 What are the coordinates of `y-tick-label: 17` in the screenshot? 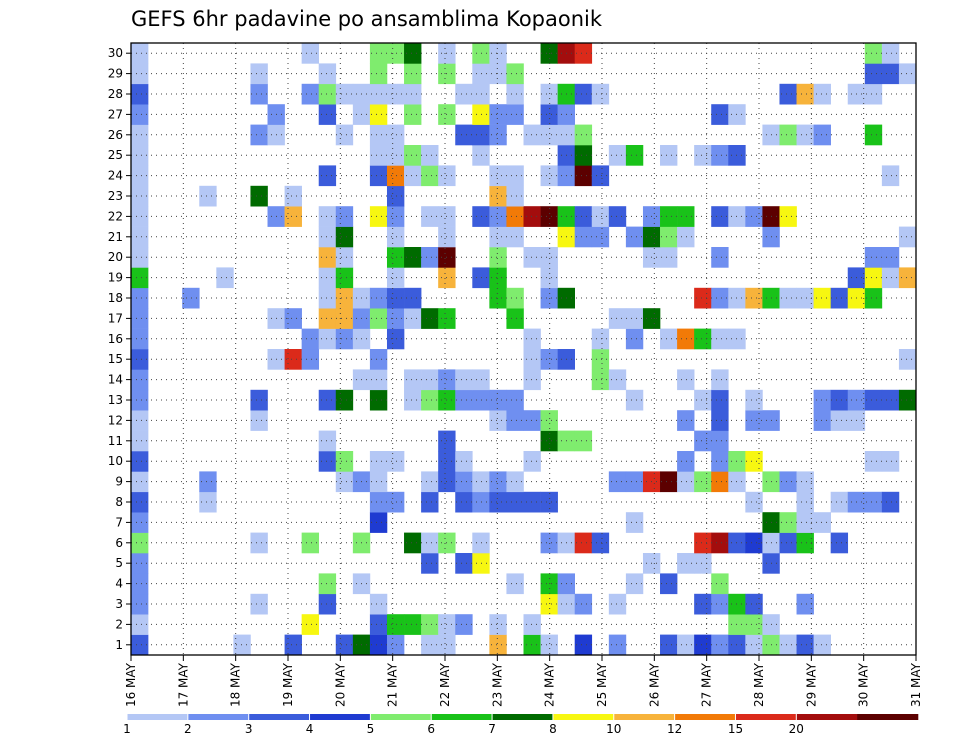 It's located at (115, 318).